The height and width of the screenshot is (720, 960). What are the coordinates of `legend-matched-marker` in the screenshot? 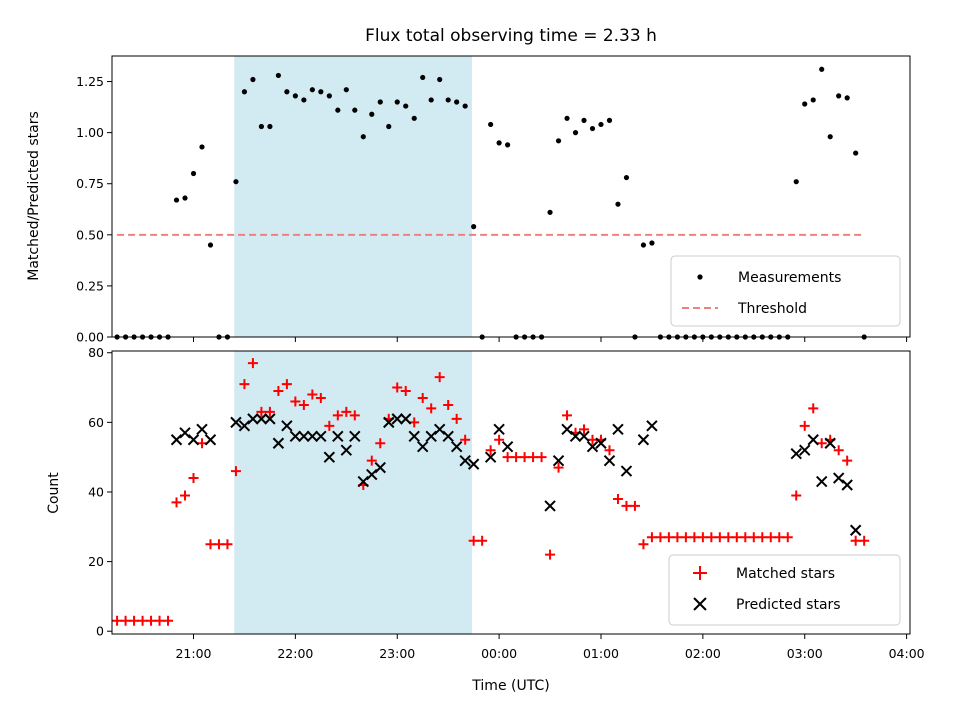 It's located at (700, 573).